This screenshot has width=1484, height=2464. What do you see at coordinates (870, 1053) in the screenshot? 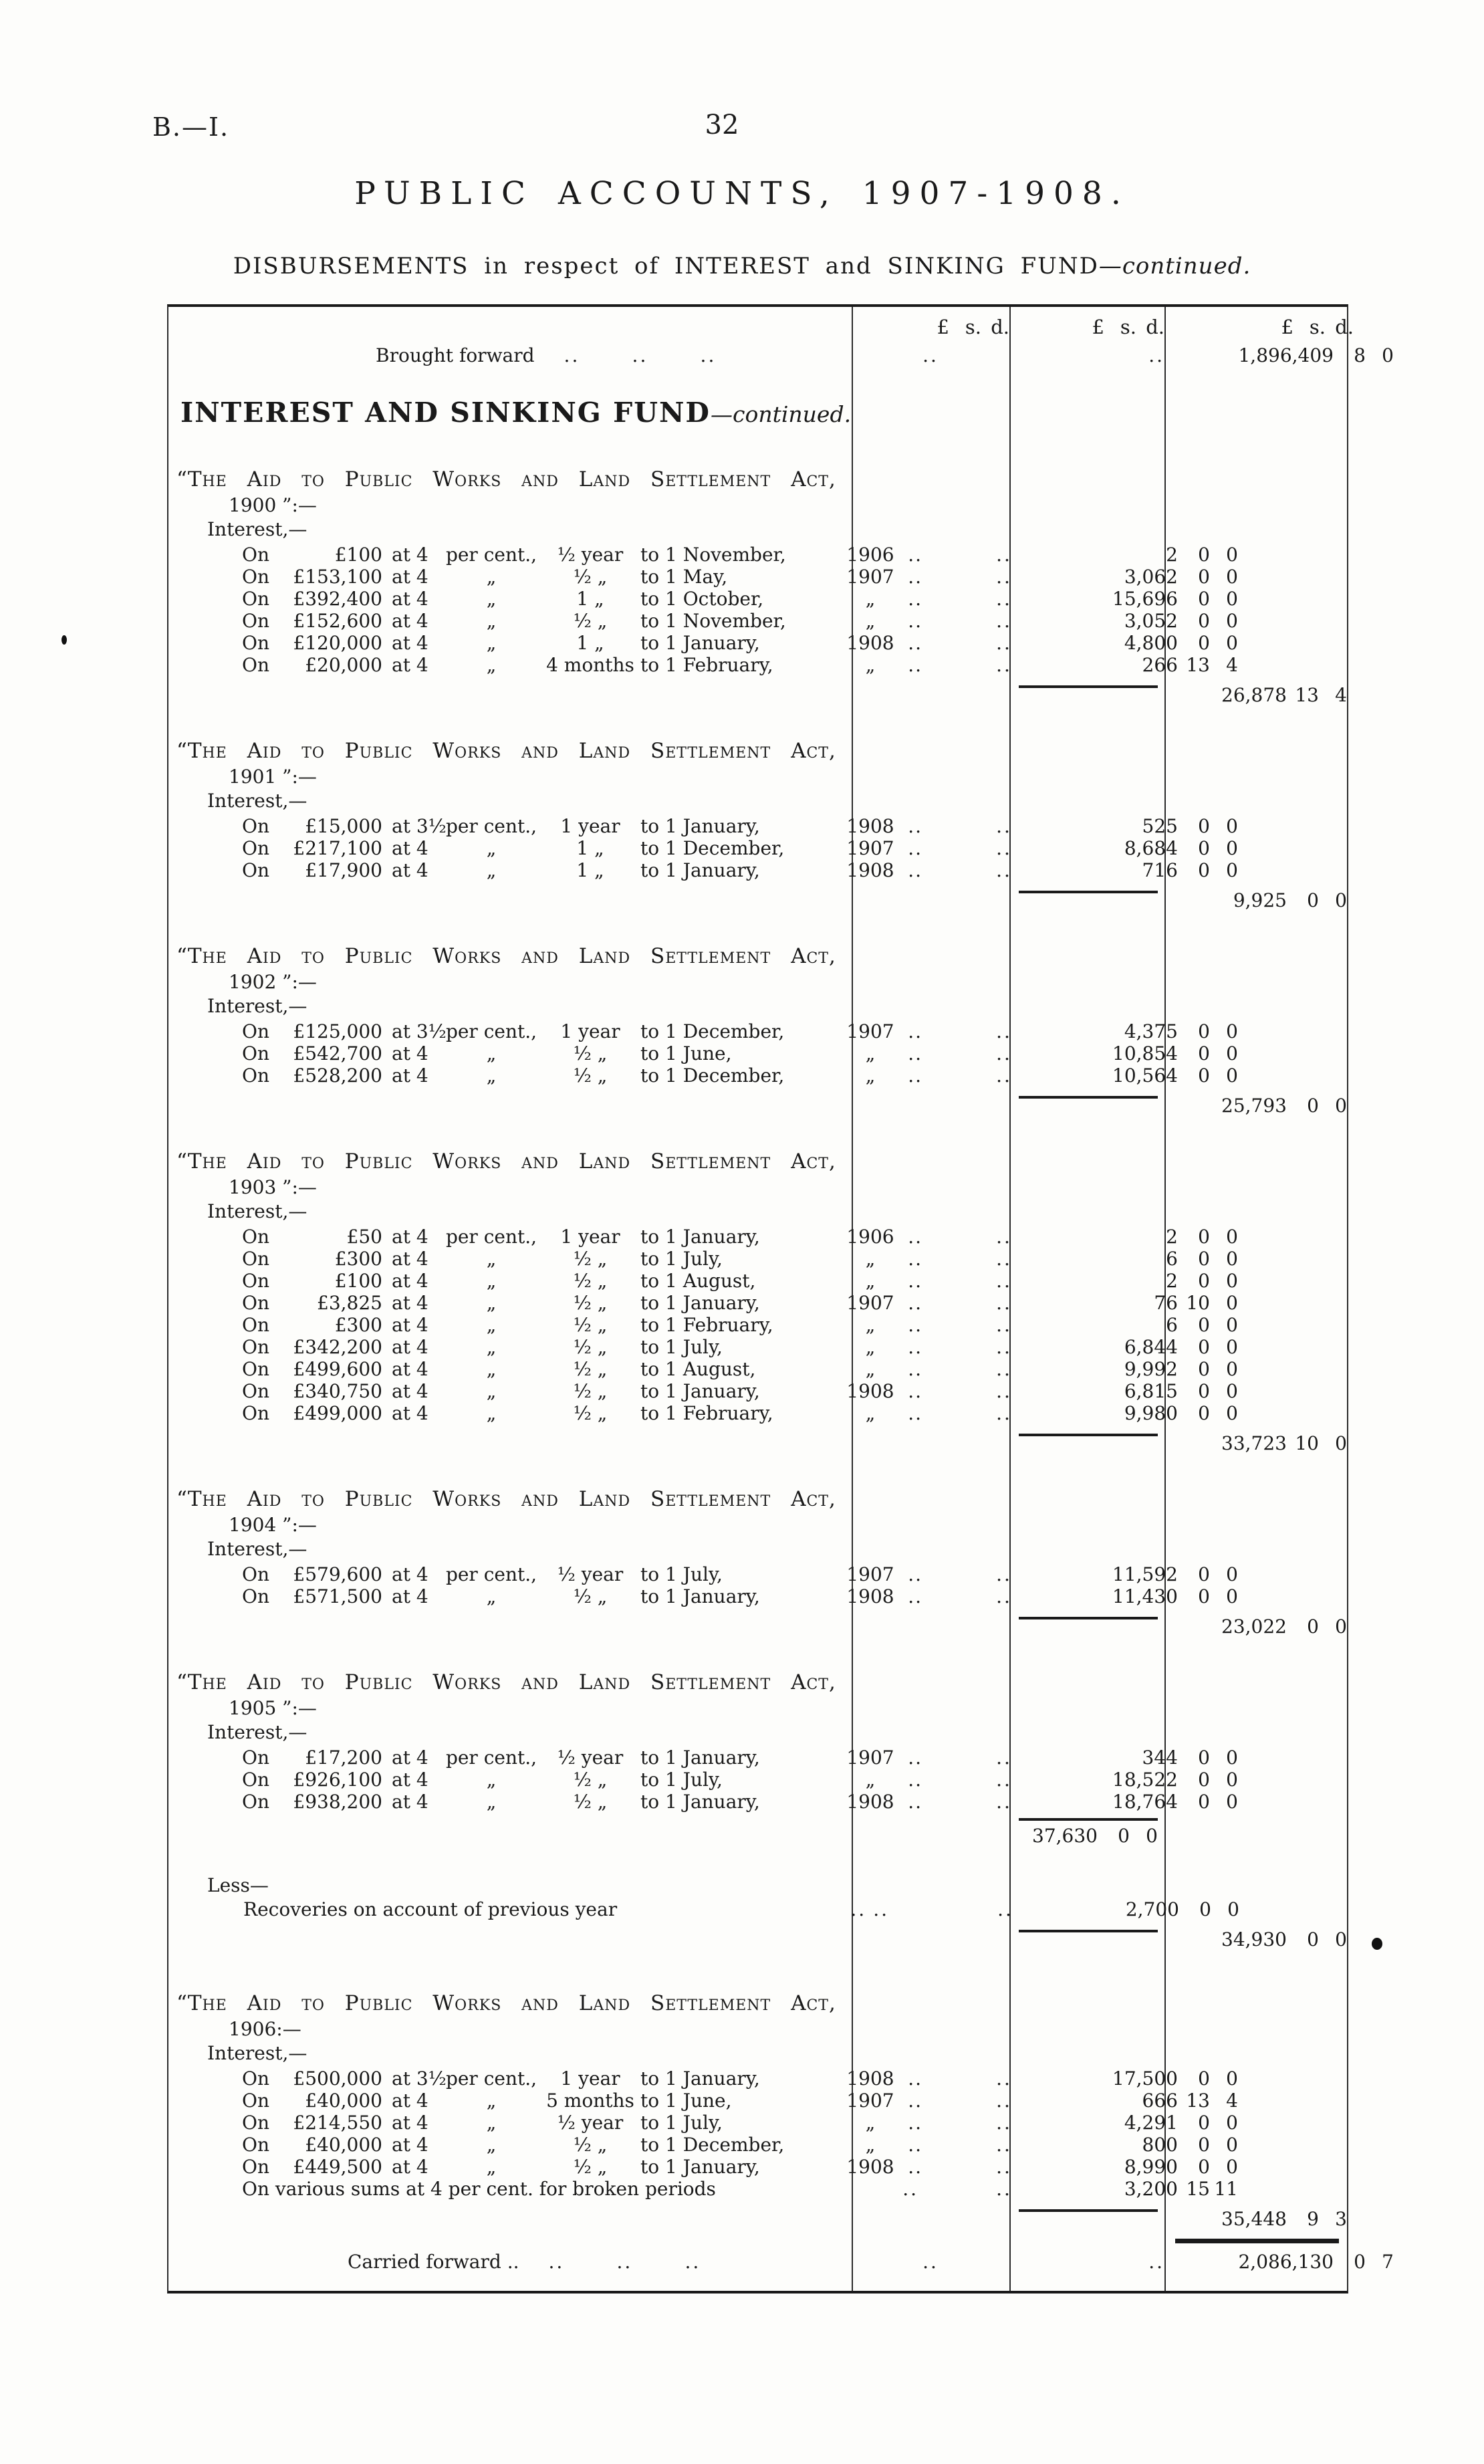
I see `item-year: „` at bounding box center [870, 1053].